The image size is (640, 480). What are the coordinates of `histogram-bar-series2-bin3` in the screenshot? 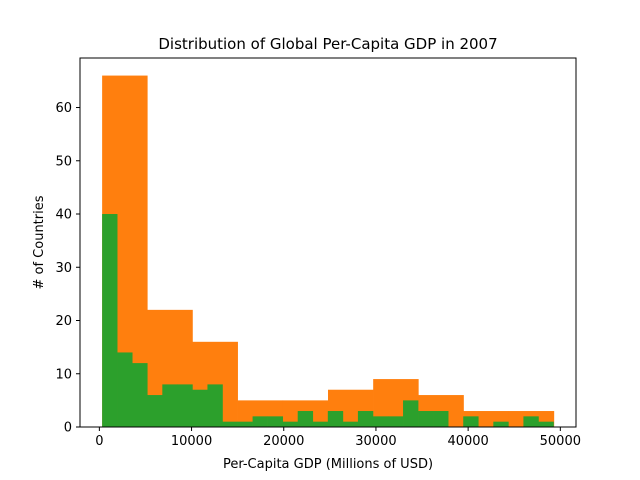 It's located at (140, 395).